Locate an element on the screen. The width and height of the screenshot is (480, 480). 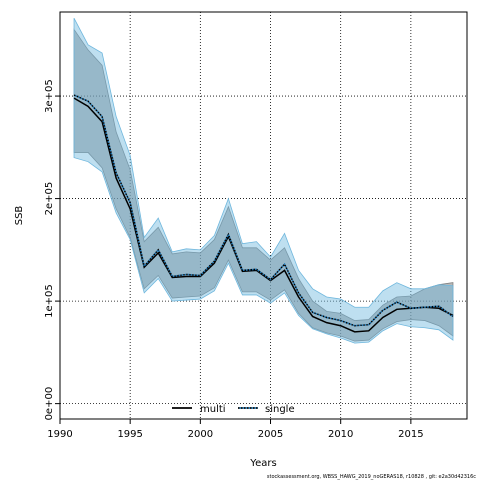
x-tick-label-1995: 1995 is located at coordinates (129, 434).